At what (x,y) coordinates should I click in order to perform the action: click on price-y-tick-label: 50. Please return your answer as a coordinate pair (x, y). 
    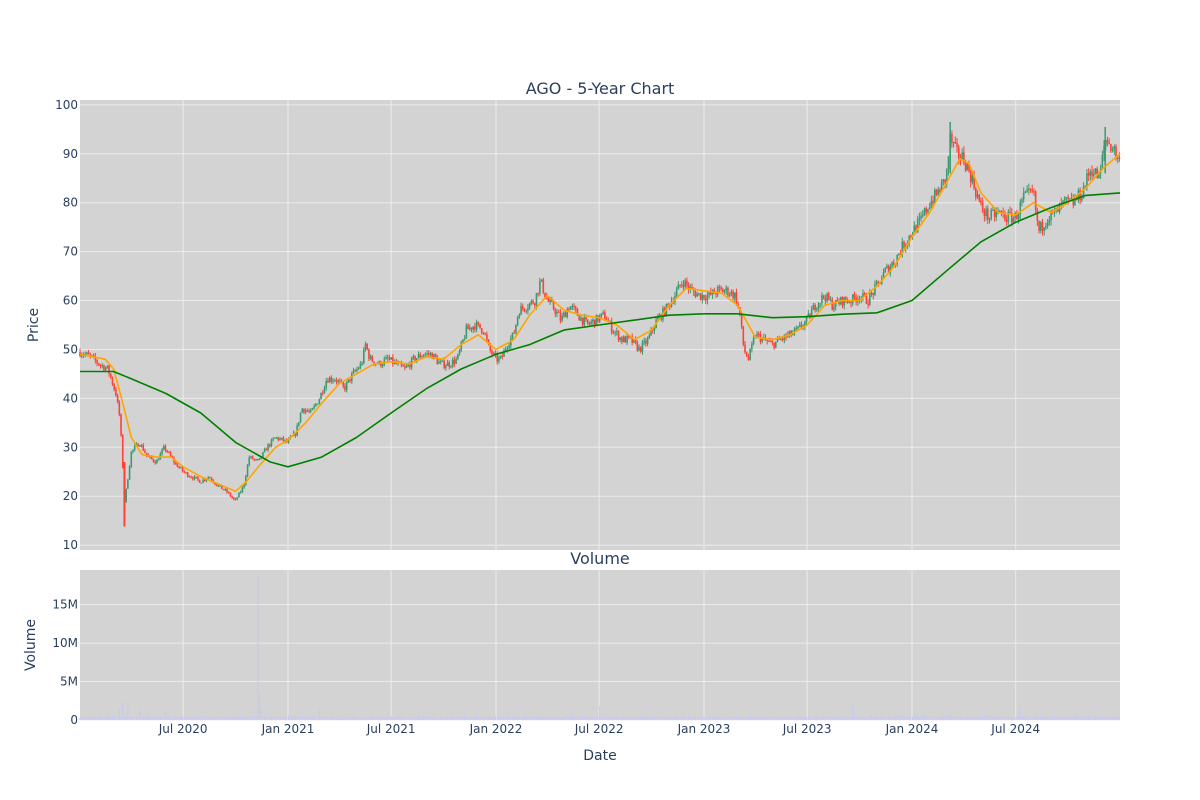
    Looking at the image, I should click on (70, 349).